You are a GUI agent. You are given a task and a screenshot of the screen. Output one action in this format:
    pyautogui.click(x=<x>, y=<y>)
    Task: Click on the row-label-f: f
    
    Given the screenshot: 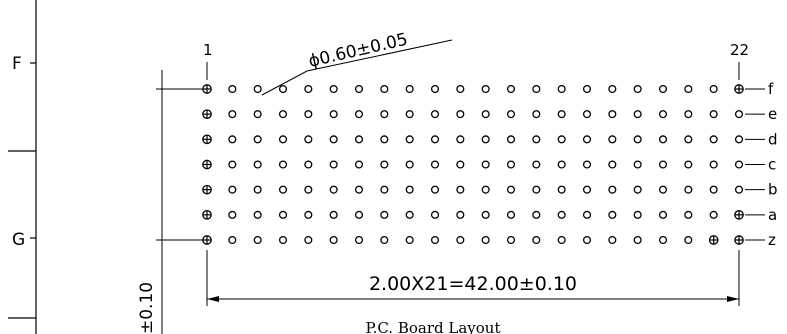 What is the action you would take?
    pyautogui.click(x=771, y=89)
    